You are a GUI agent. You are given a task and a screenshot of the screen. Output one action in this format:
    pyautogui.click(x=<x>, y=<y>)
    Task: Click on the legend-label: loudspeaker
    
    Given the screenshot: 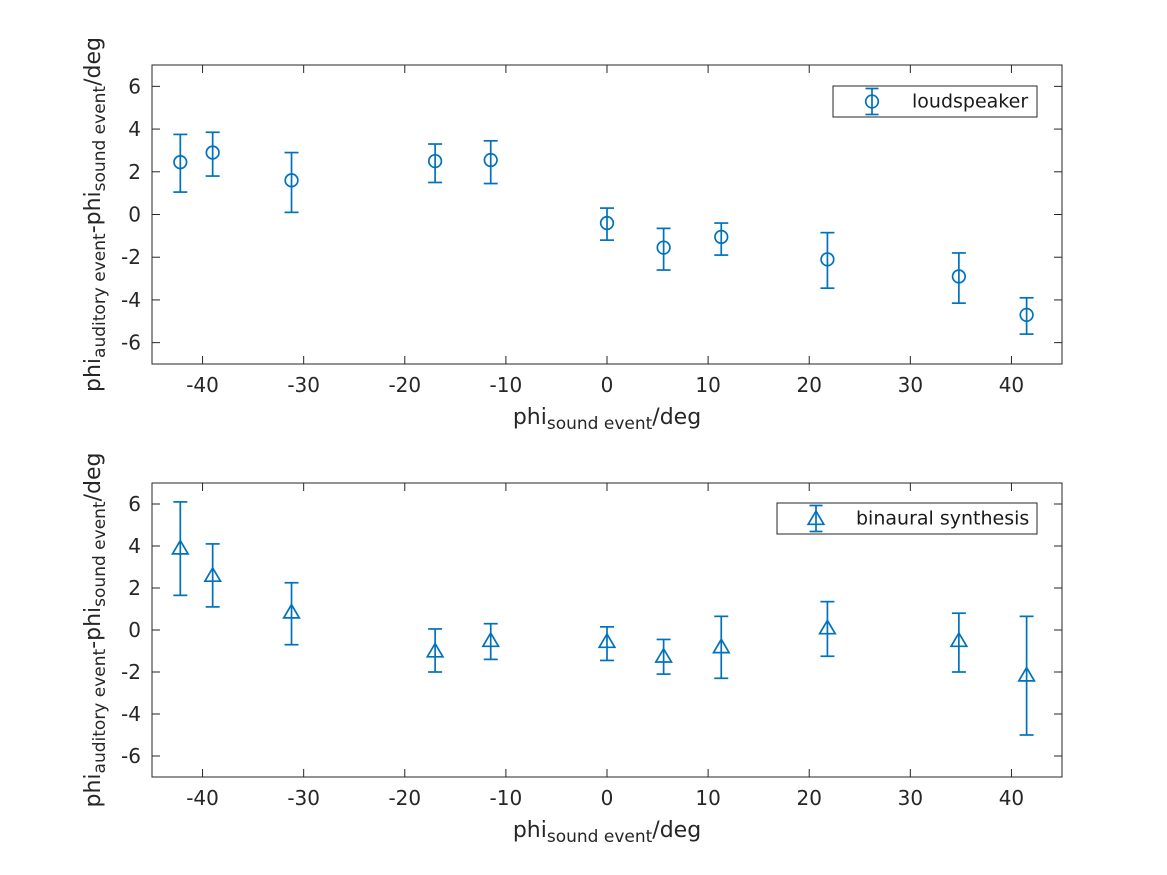 What is the action you would take?
    pyautogui.click(x=970, y=102)
    